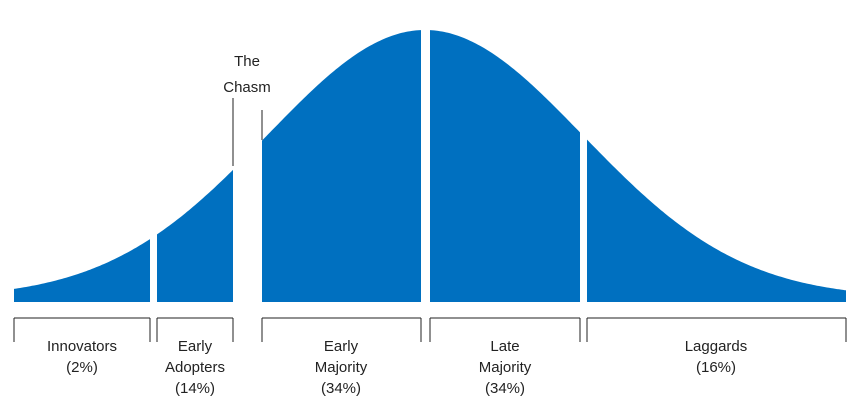 Image resolution: width=865 pixels, height=420 pixels. I want to click on chasm-label: Chasm, so click(247, 87).